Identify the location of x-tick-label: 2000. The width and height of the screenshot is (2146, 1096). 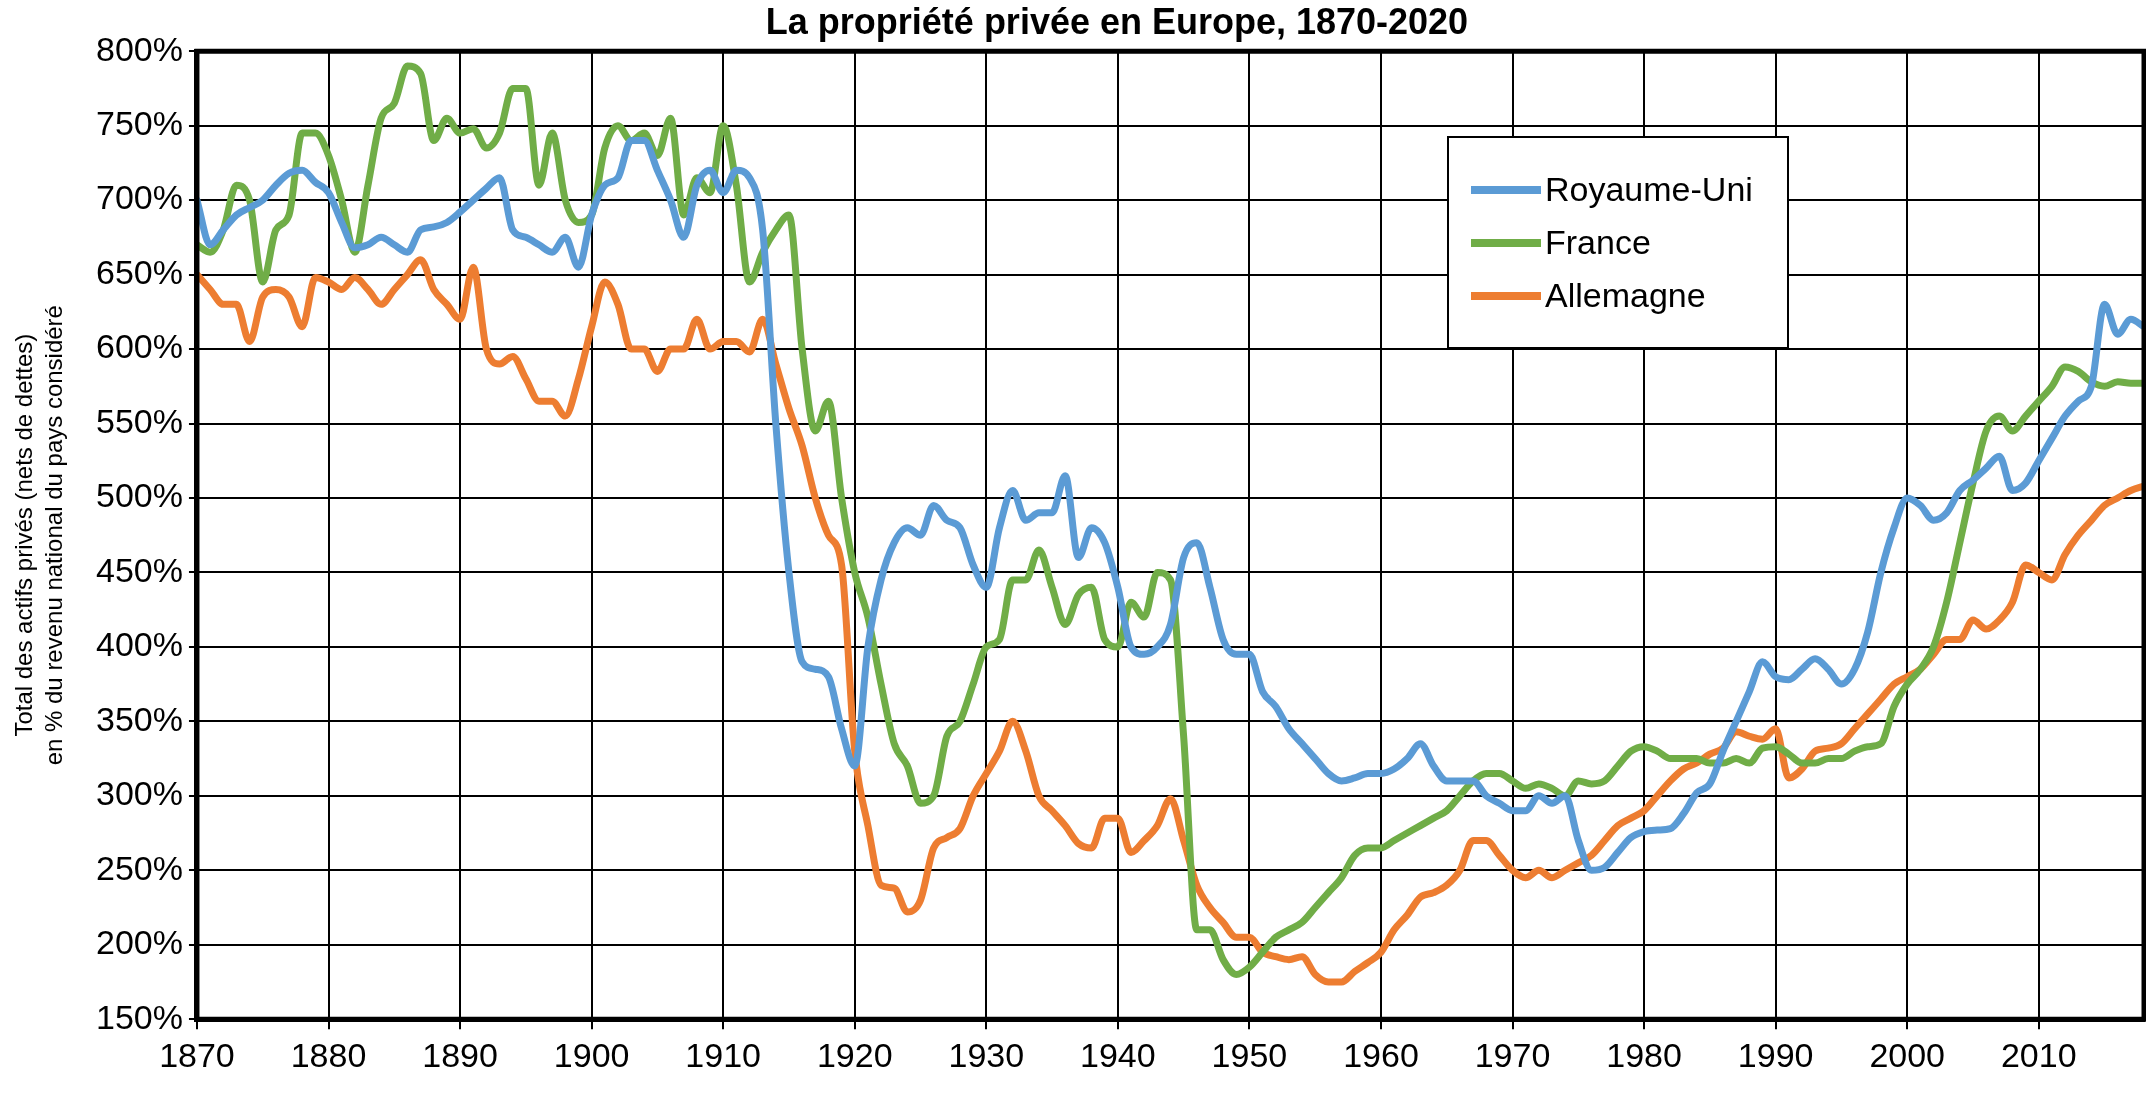
(1907, 1054).